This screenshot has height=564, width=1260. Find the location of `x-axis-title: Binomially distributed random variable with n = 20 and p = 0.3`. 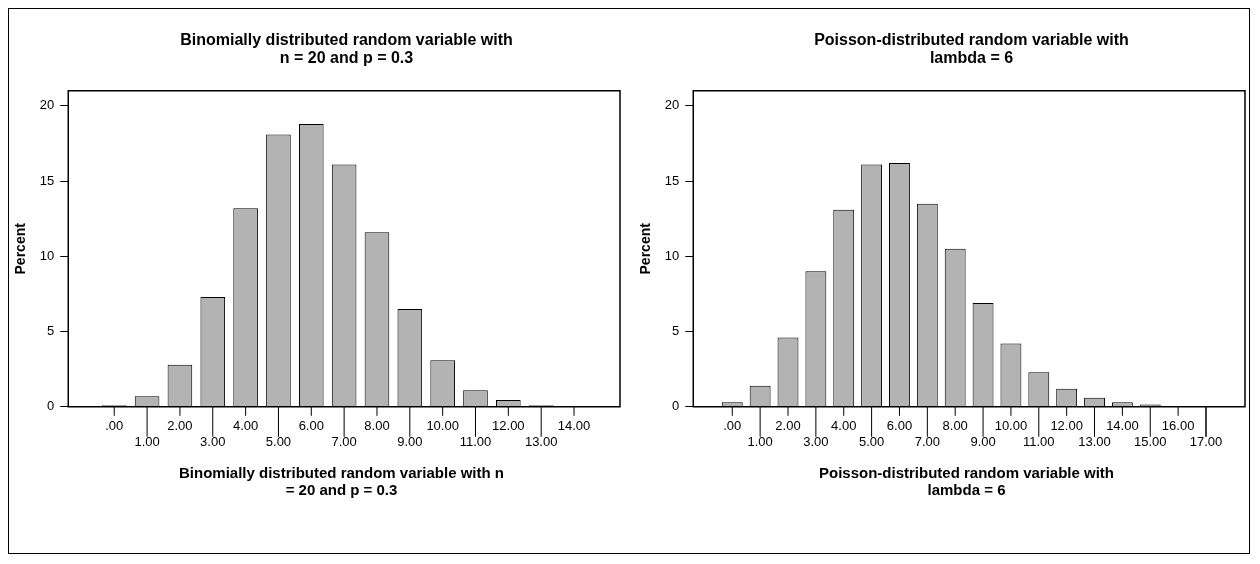

x-axis-title: Binomially distributed random variable with n = 20 and p = 0.3 is located at coordinates (341, 481).